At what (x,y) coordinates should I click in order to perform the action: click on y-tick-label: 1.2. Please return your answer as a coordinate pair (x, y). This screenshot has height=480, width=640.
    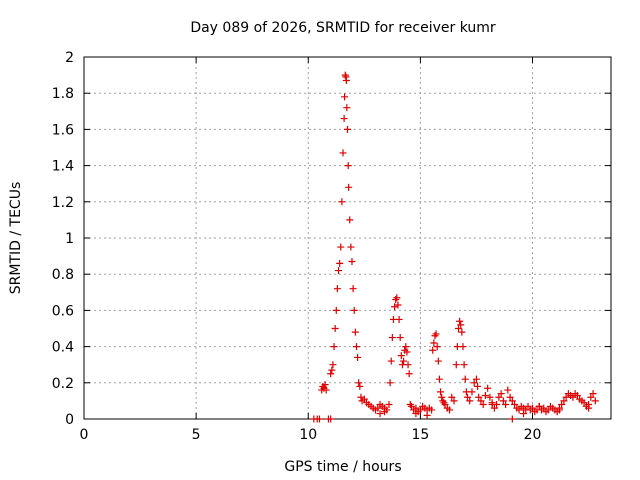
    Looking at the image, I should click on (63, 203).